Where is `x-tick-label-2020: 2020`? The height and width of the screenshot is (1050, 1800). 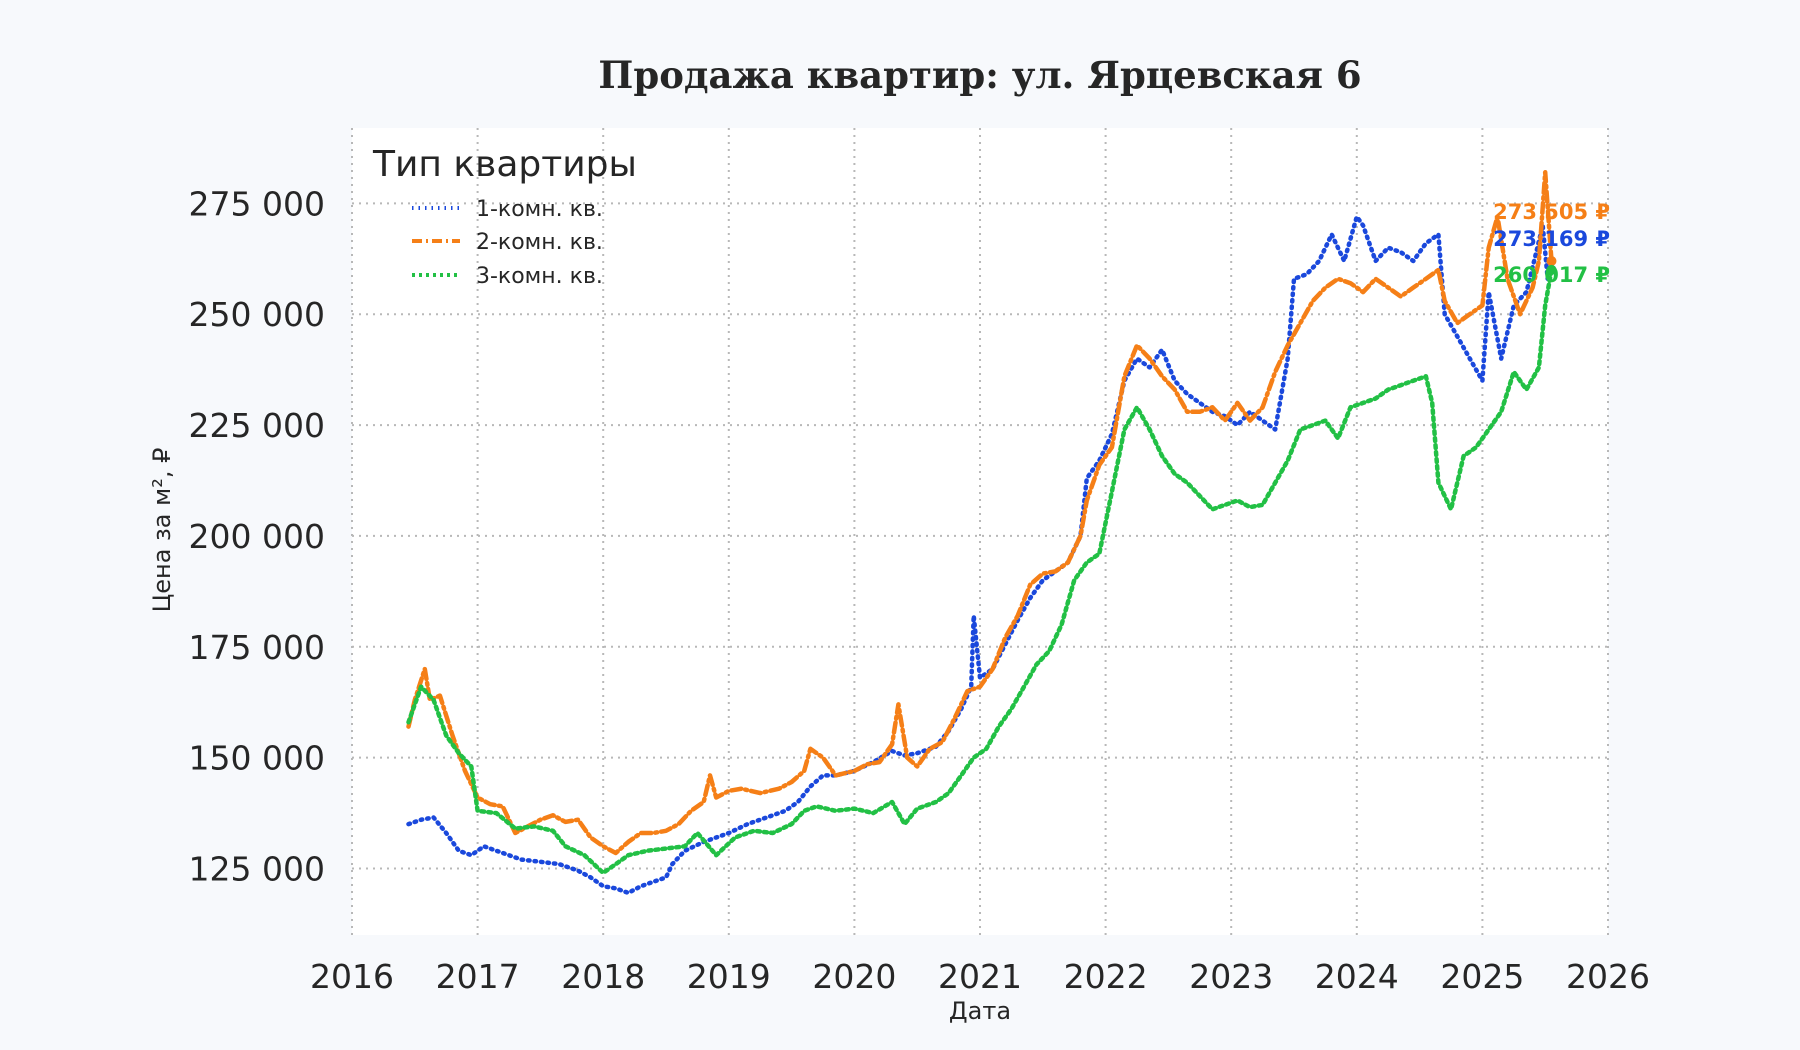 x-tick-label-2020: 2020 is located at coordinates (854, 976).